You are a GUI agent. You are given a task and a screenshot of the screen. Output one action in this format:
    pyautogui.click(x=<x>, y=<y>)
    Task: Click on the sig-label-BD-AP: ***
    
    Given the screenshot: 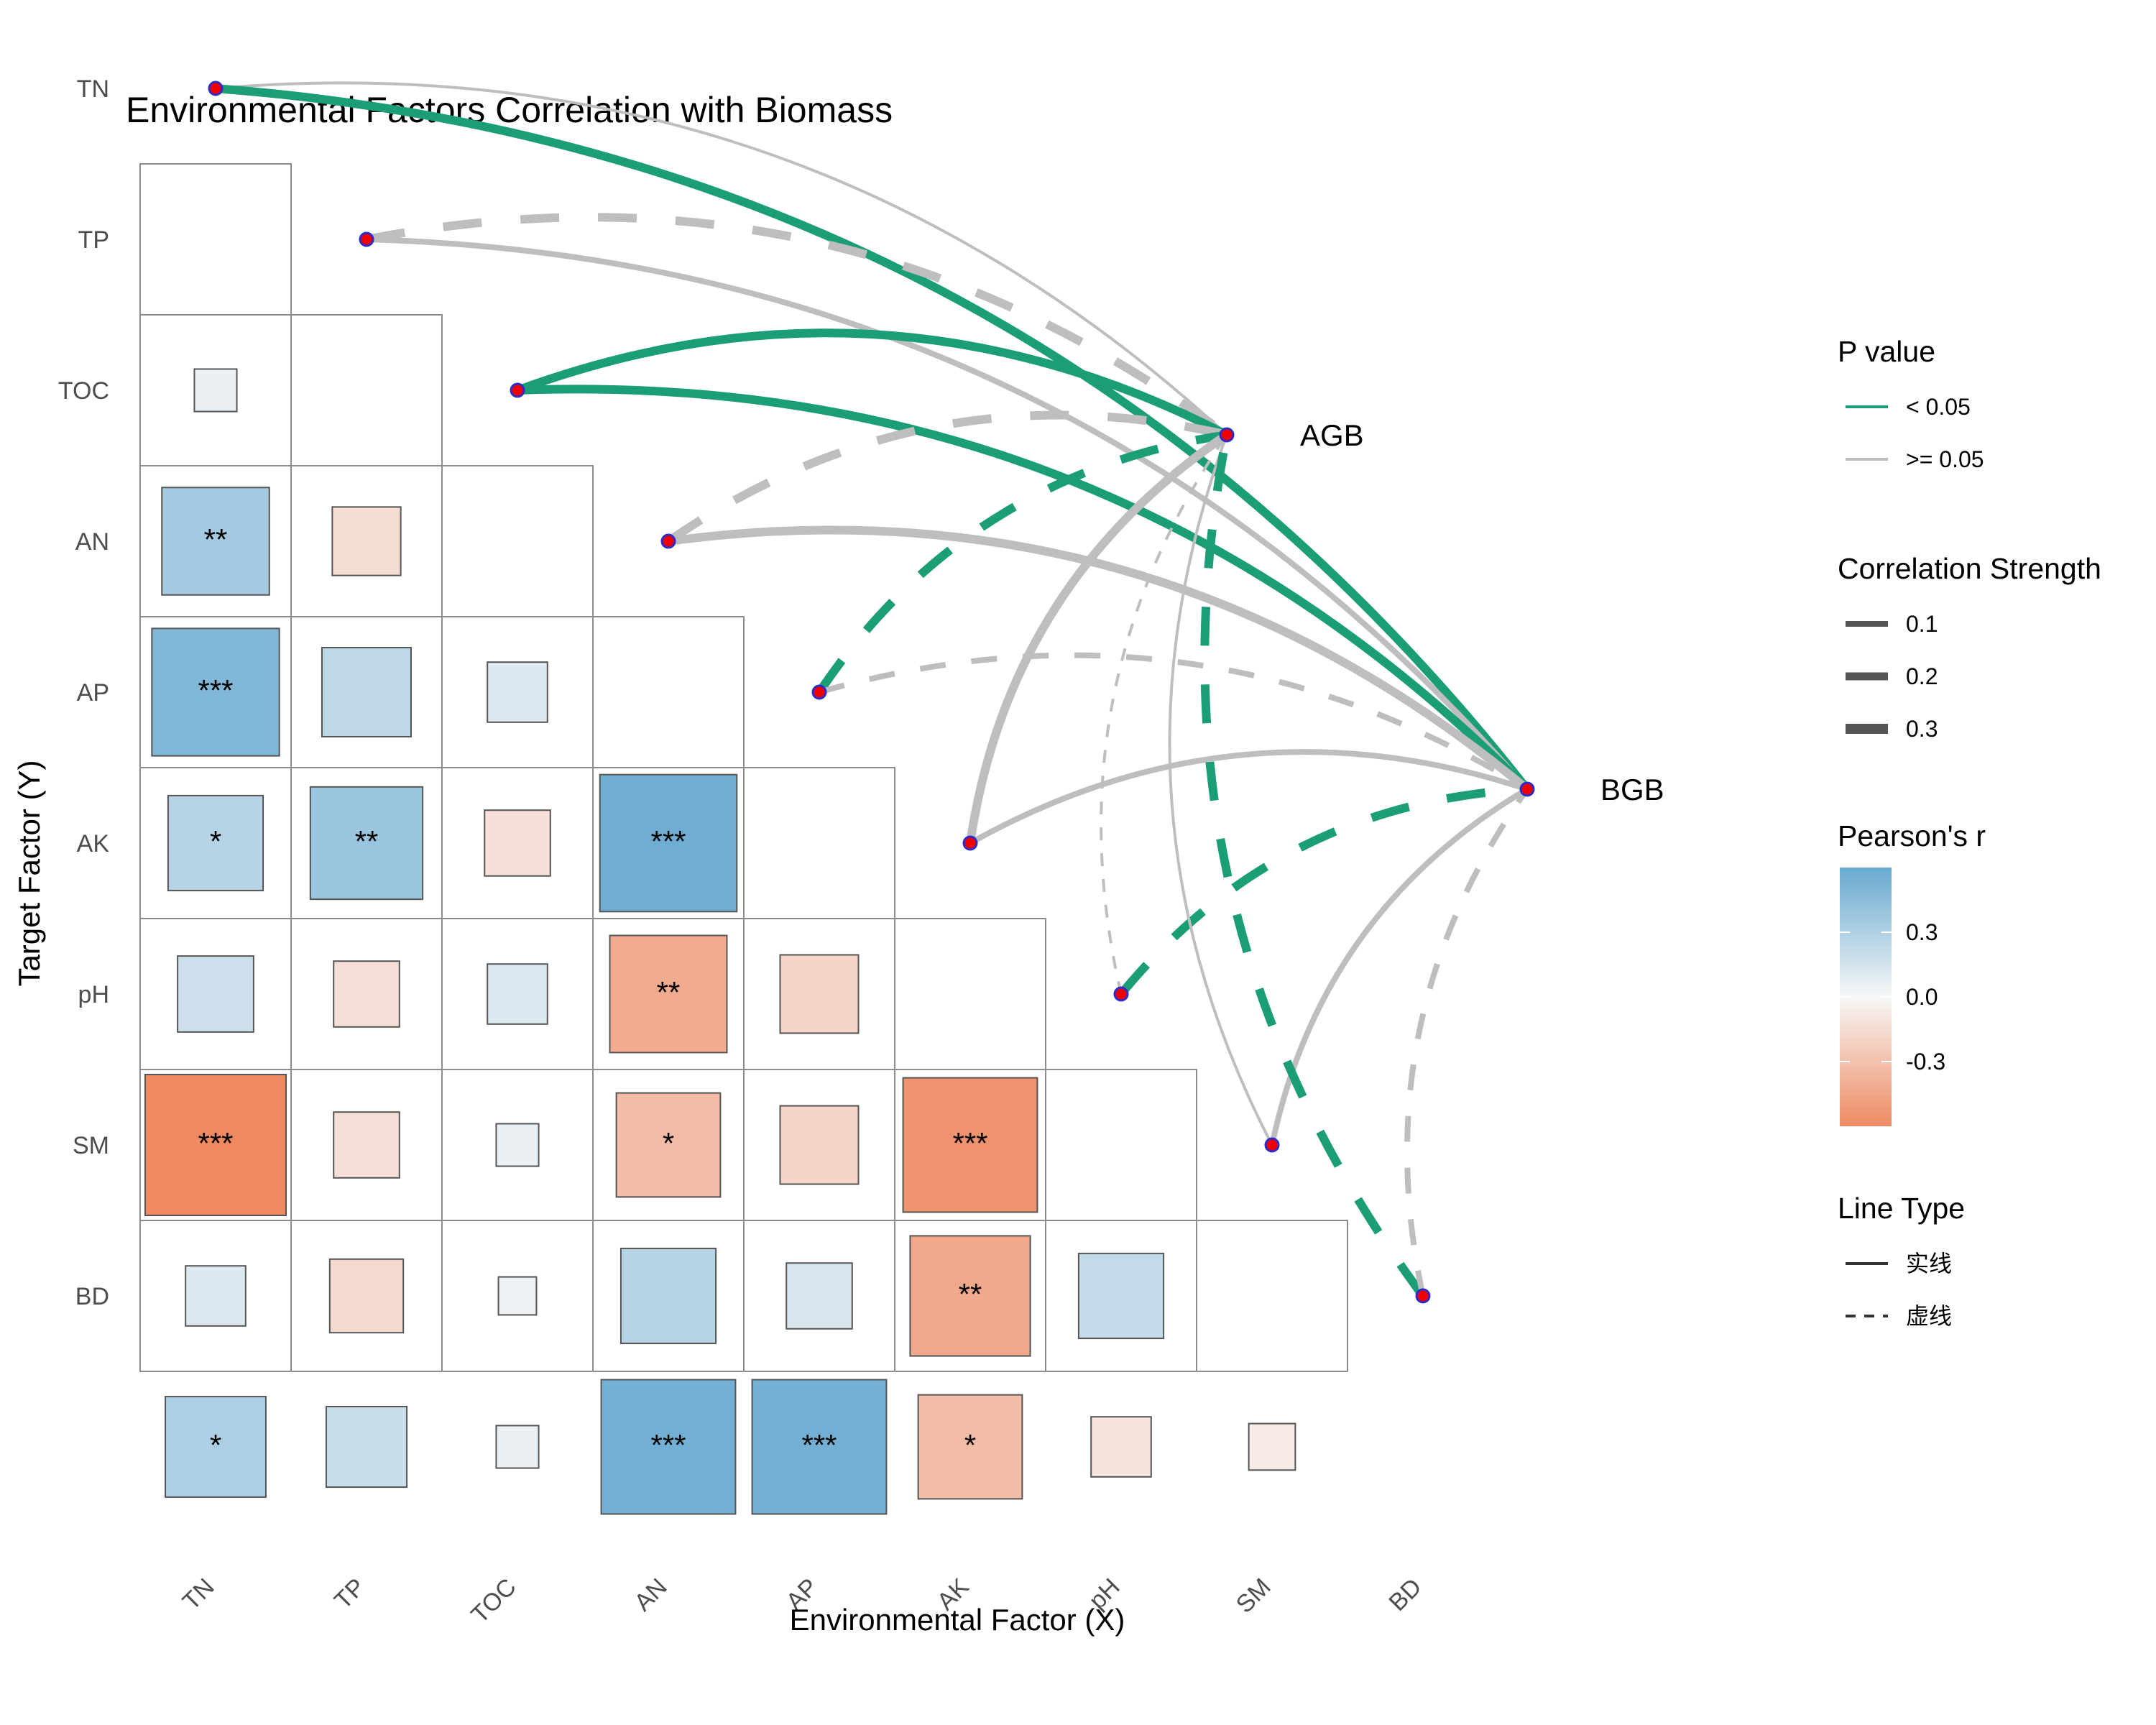 What is the action you would take?
    pyautogui.click(x=819, y=1445)
    